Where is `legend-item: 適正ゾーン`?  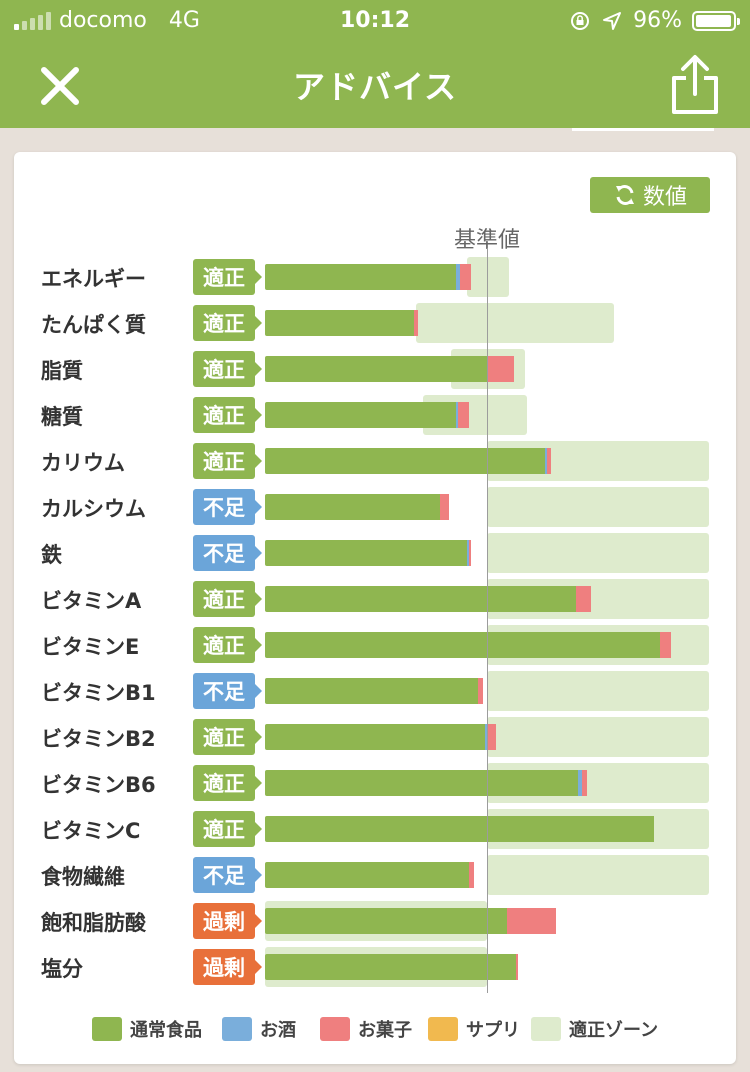
legend-item: 適正ゾーン is located at coordinates (594, 1029).